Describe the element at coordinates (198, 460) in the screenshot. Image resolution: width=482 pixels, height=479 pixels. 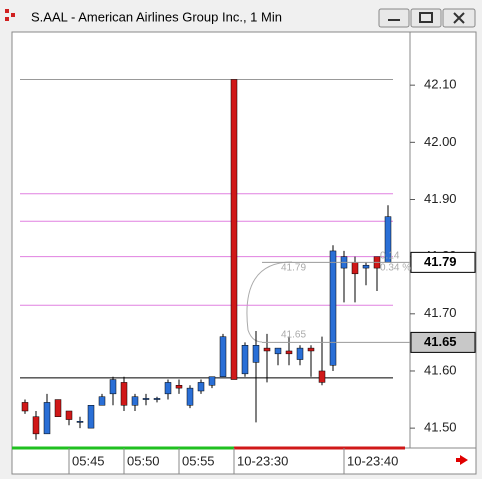
I see `x-tick-label: 05:55` at that location.